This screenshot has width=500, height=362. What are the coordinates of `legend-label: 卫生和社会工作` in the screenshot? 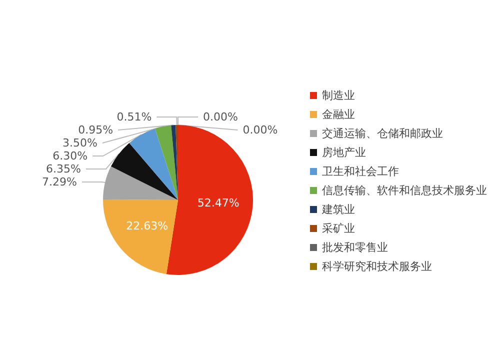 It's located at (360, 171).